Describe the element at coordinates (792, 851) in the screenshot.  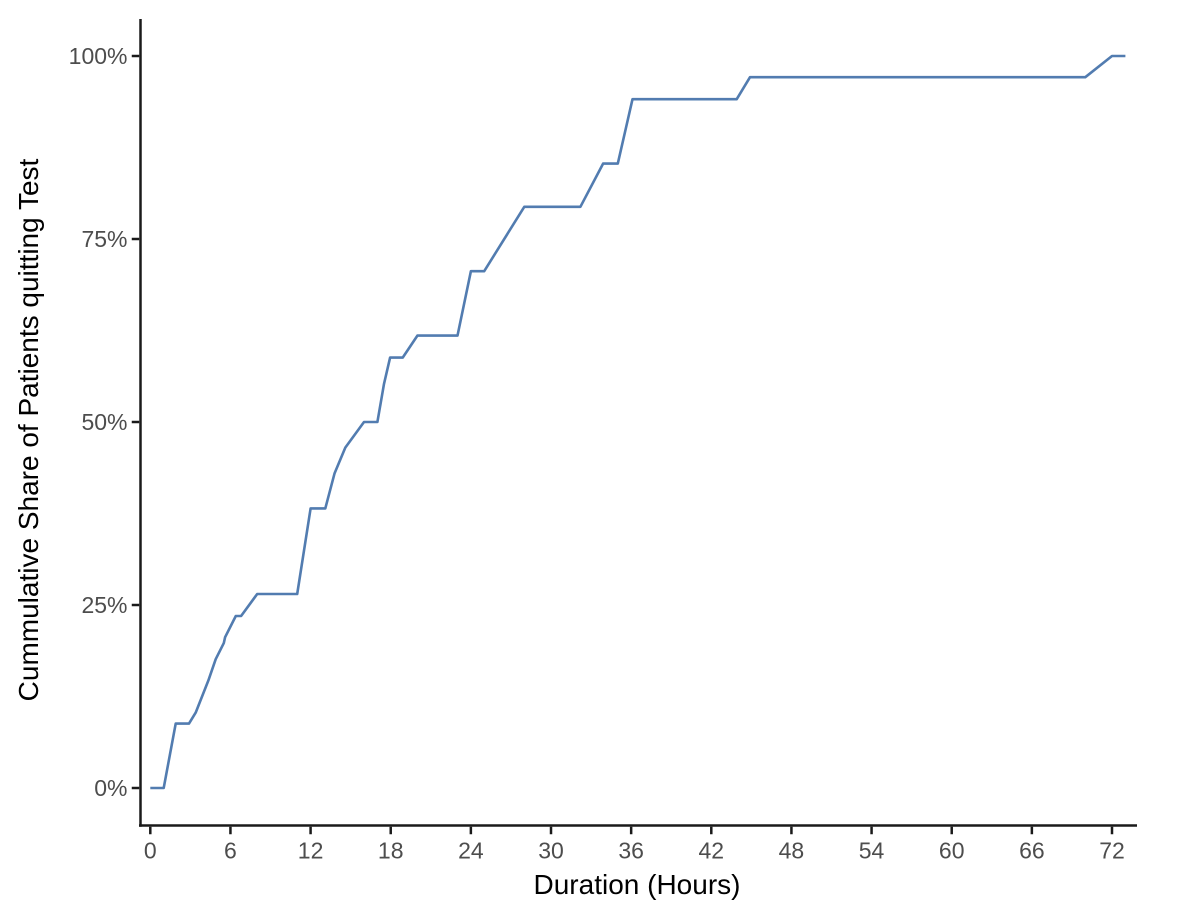
I see `x-tick-label: 48` at that location.